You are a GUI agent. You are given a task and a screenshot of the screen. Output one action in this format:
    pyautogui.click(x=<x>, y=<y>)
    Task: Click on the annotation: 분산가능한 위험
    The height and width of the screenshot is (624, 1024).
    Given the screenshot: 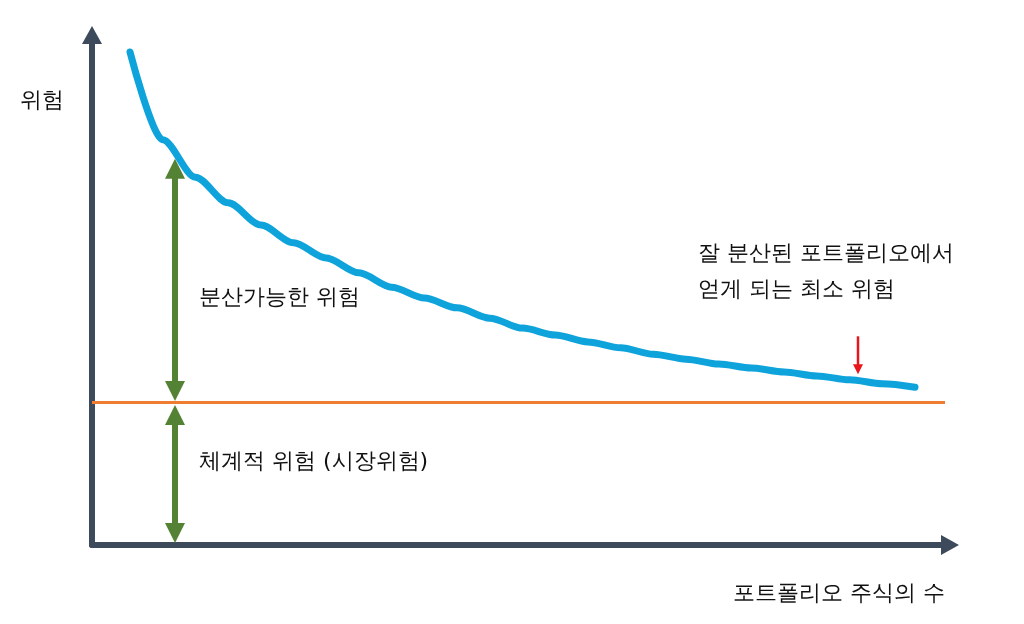 What is the action you would take?
    pyautogui.click(x=279, y=296)
    